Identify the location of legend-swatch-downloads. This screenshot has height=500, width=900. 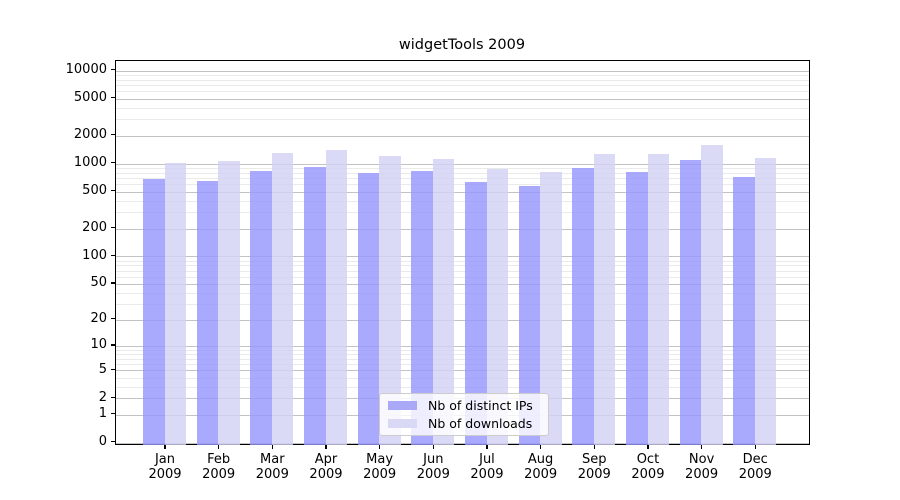
(402, 423).